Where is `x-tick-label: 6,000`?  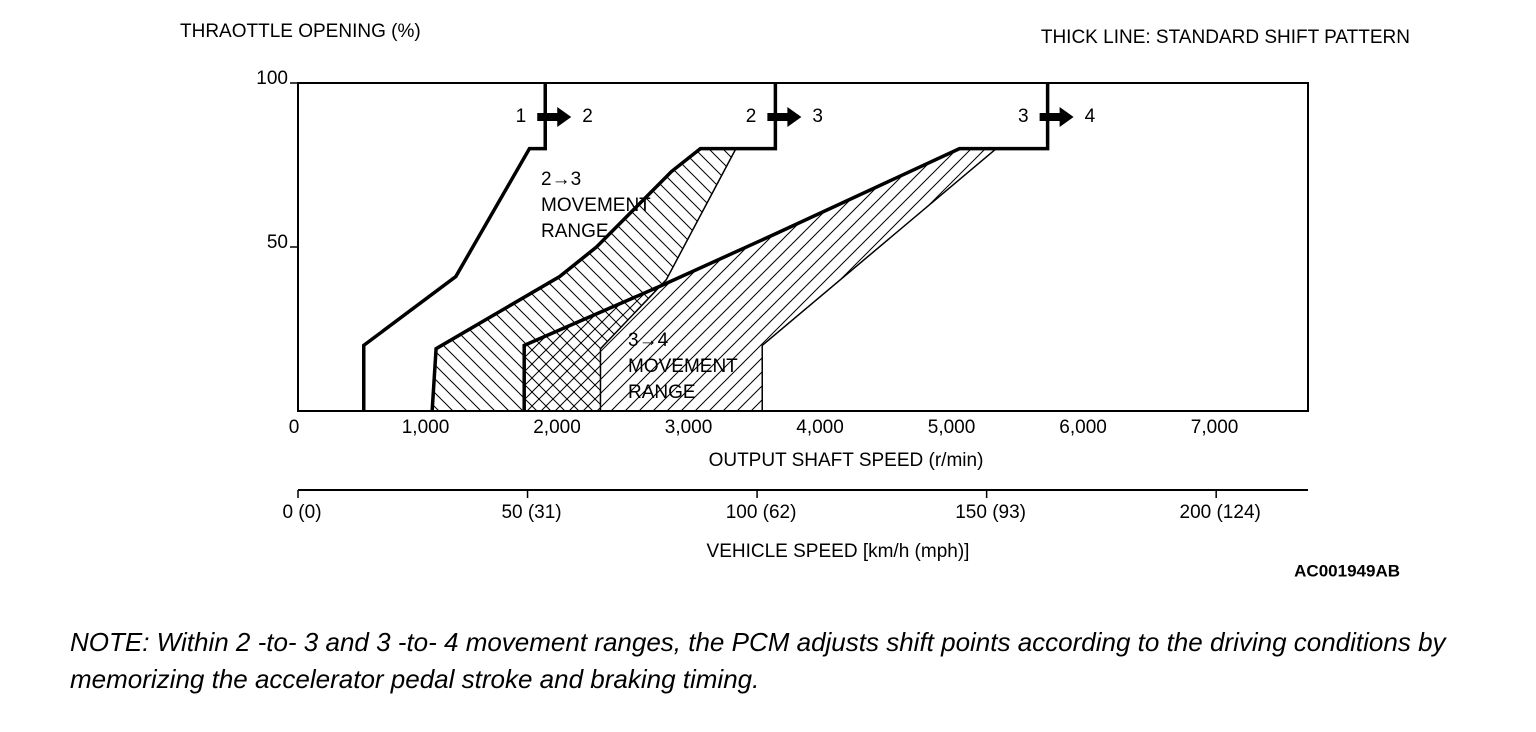 x-tick-label: 6,000 is located at coordinates (1083, 427).